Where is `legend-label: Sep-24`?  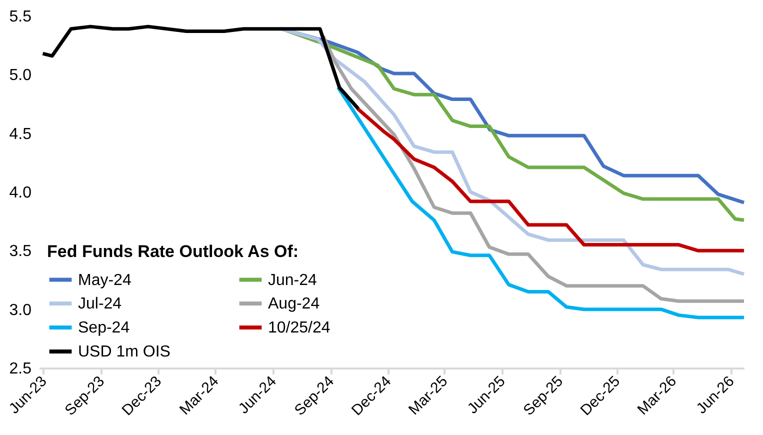 legend-label: Sep-24 is located at coordinates (104, 328).